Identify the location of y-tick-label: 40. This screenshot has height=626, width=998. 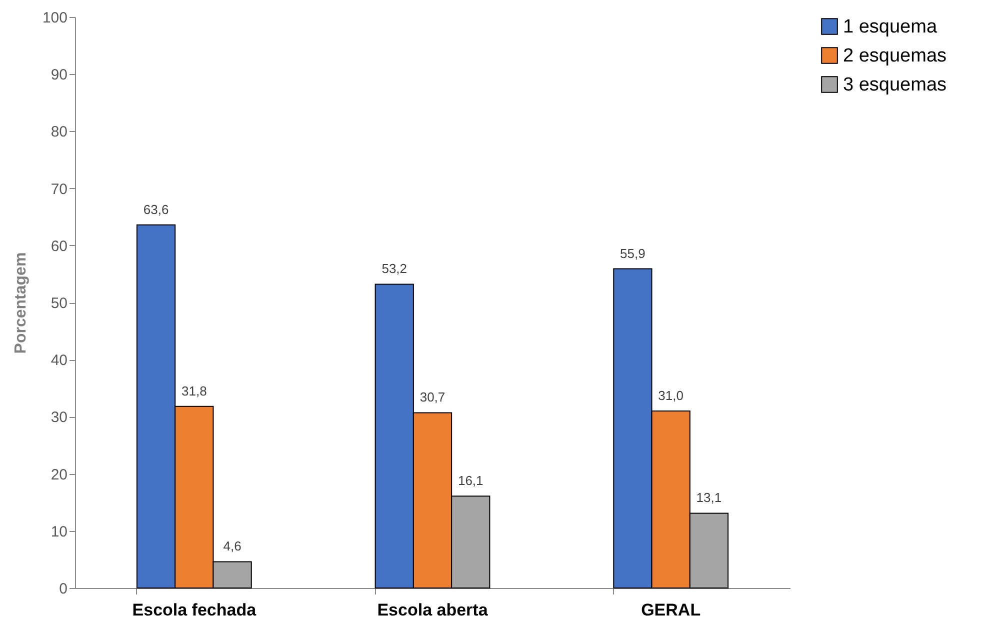
(59, 361).